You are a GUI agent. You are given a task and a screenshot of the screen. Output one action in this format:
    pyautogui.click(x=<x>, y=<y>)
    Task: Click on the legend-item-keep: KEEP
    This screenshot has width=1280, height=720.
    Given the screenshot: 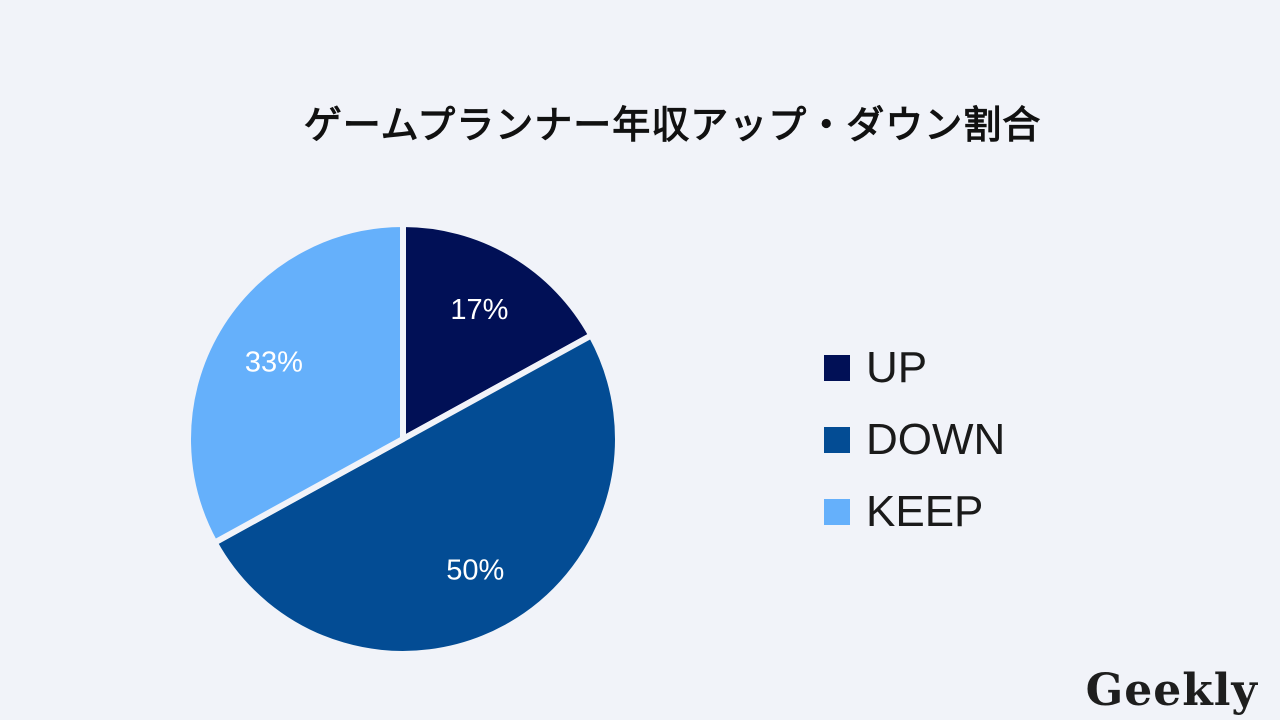 What is the action you would take?
    pyautogui.click(x=914, y=512)
    